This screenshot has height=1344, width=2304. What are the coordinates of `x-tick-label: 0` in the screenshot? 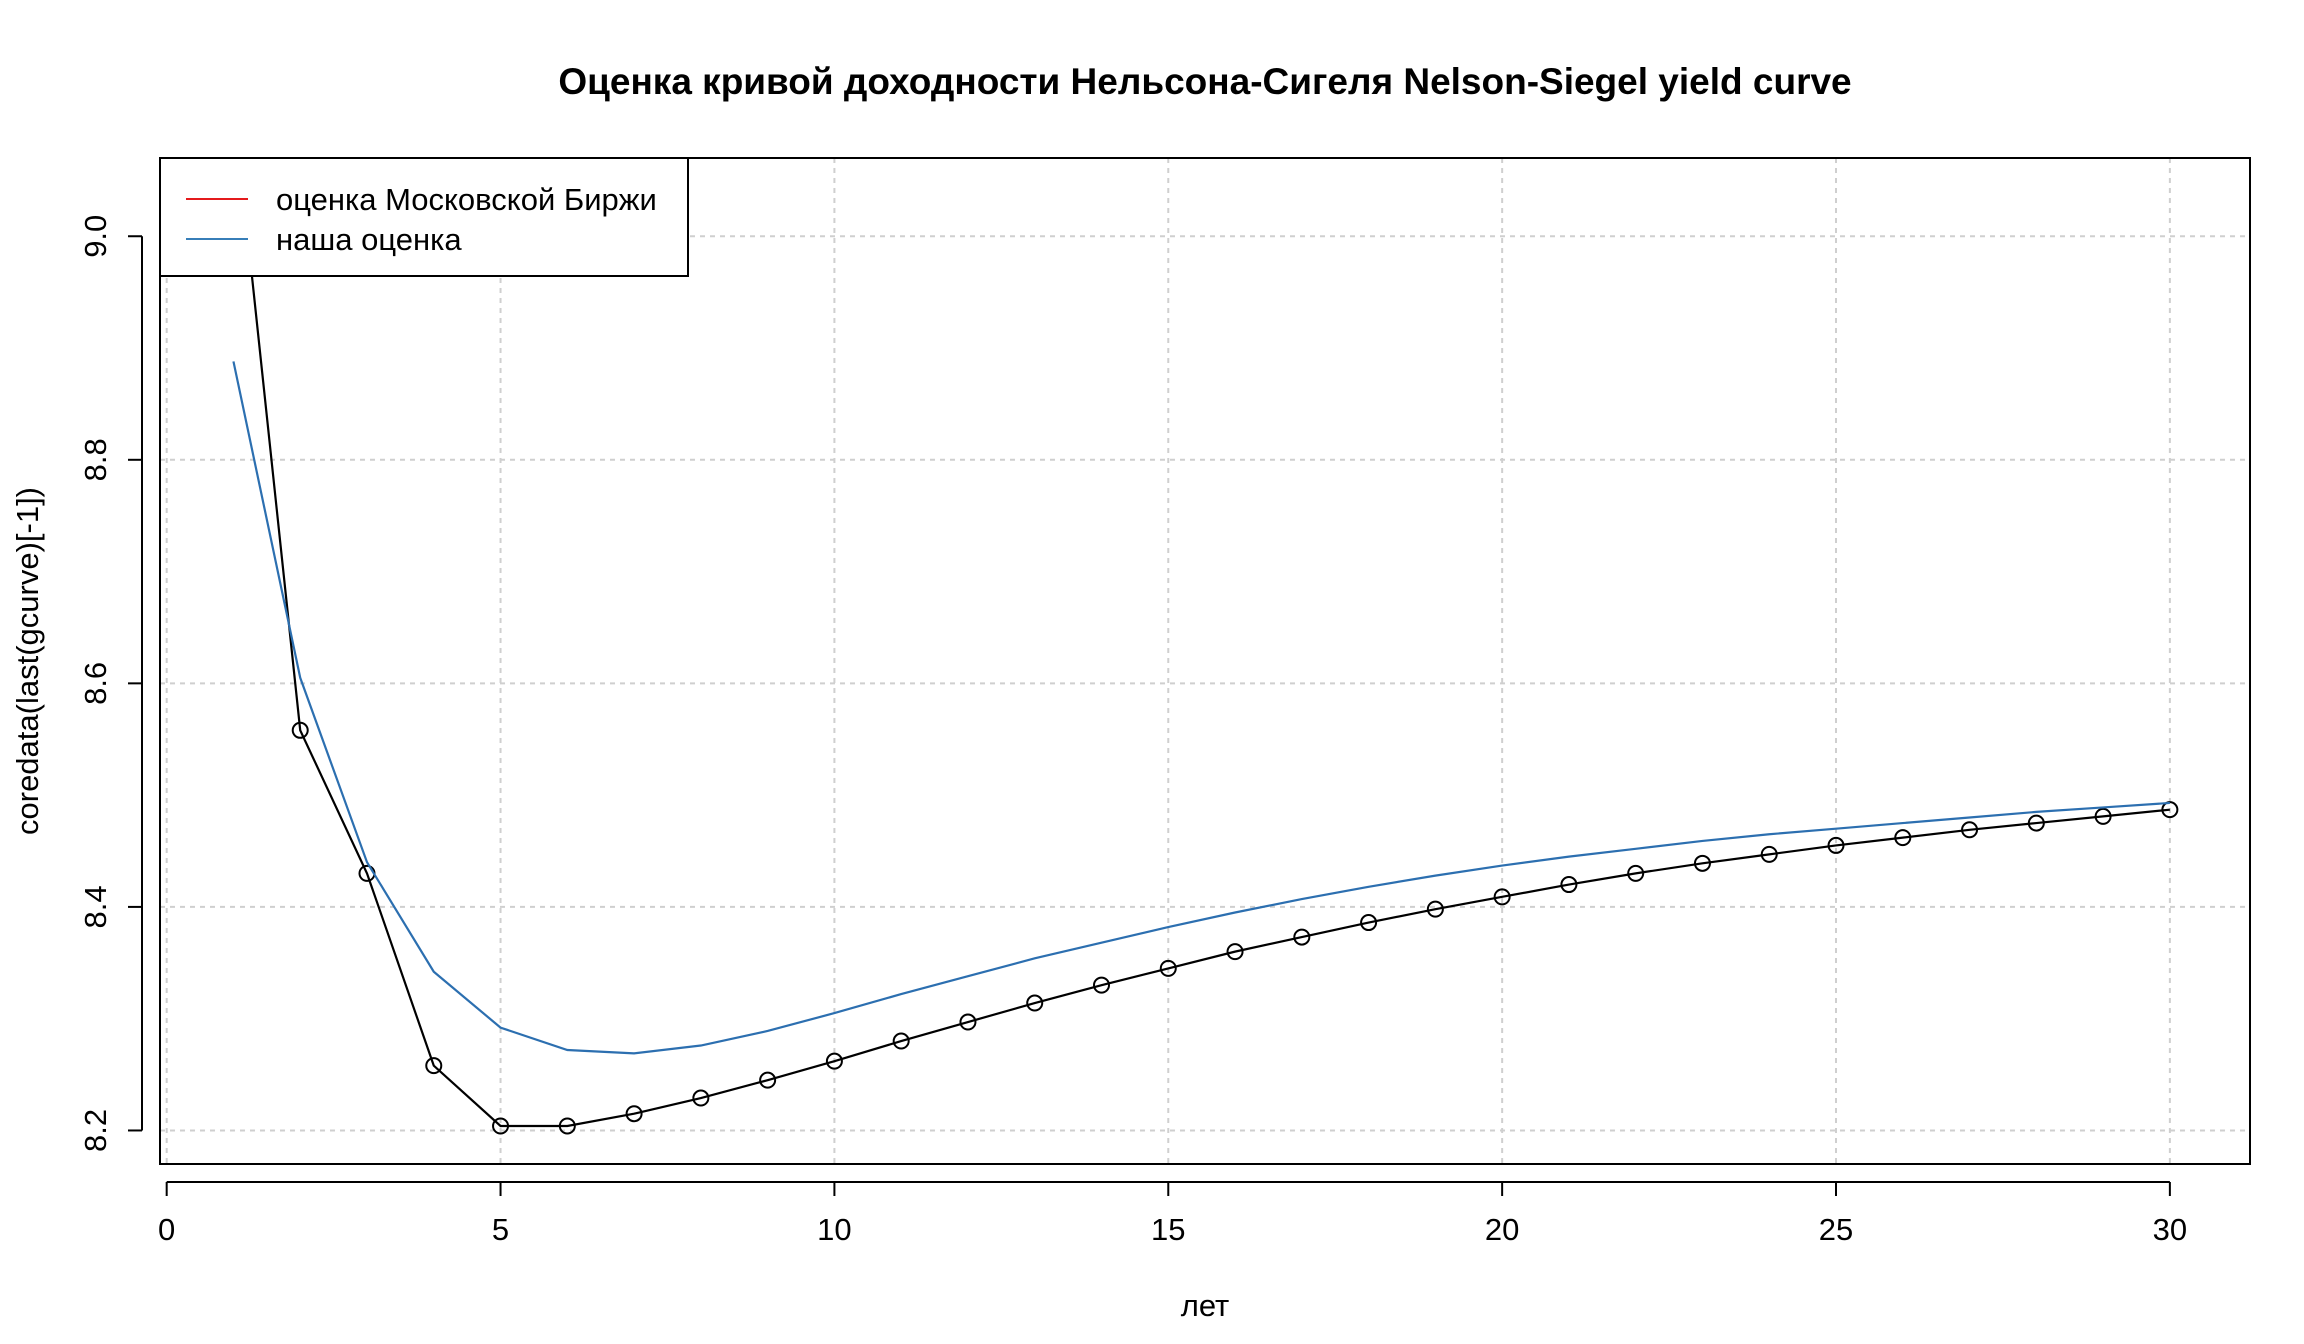 It's located at (166, 1229).